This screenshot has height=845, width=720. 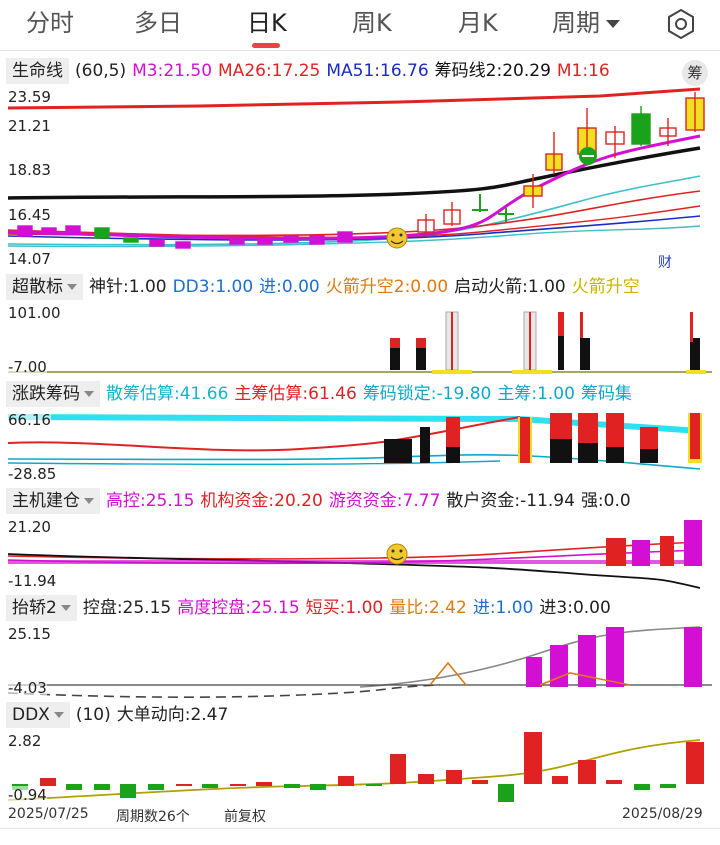 What do you see at coordinates (29, 170) in the screenshot?
I see `y-label: 18.83` at bounding box center [29, 170].